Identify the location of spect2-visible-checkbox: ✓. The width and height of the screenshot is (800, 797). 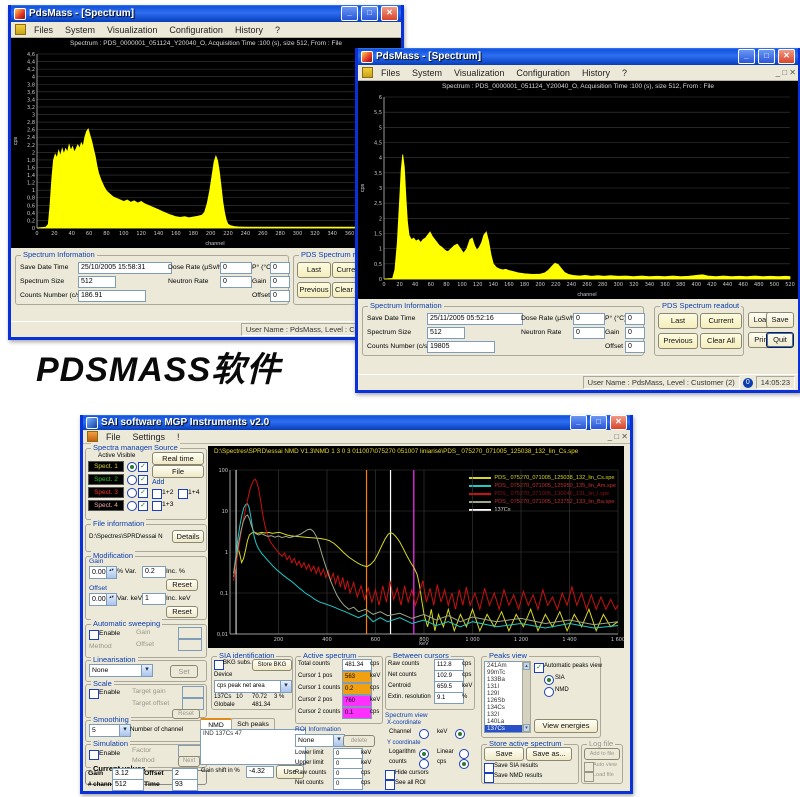
(143, 480).